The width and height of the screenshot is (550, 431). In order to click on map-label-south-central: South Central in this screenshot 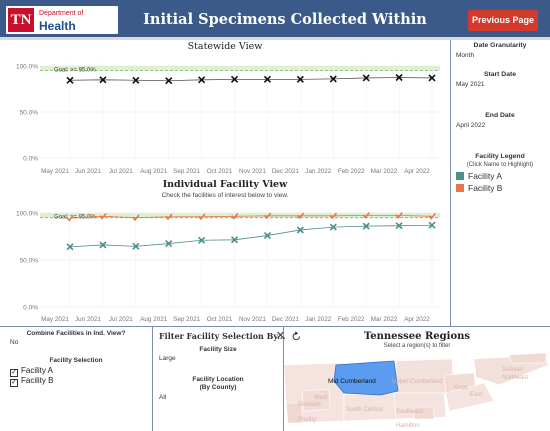, I will do `click(364, 410)`.